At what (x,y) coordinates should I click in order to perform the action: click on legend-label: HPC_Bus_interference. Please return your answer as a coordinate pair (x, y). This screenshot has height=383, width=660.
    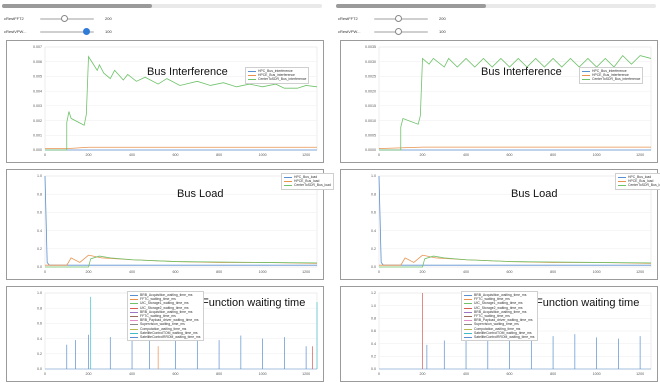
    Looking at the image, I should click on (609, 71).